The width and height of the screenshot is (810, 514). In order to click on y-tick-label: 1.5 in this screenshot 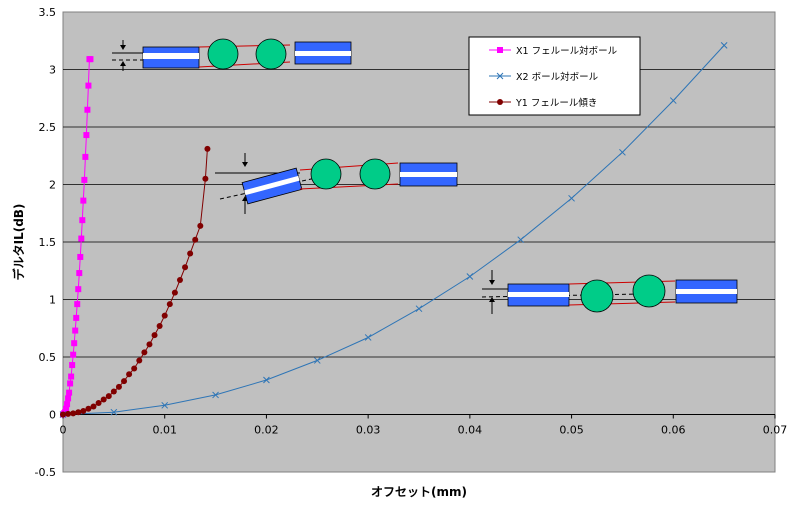, I will do `click(48, 242)`.